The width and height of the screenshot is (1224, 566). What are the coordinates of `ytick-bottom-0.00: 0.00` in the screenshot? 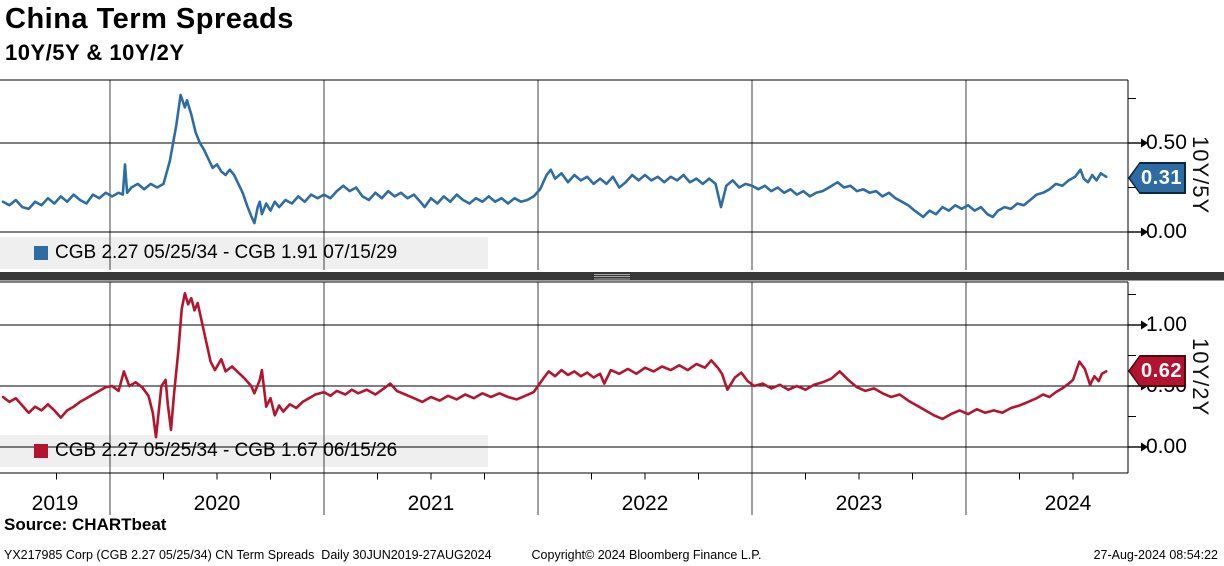 It's located at (1166, 446).